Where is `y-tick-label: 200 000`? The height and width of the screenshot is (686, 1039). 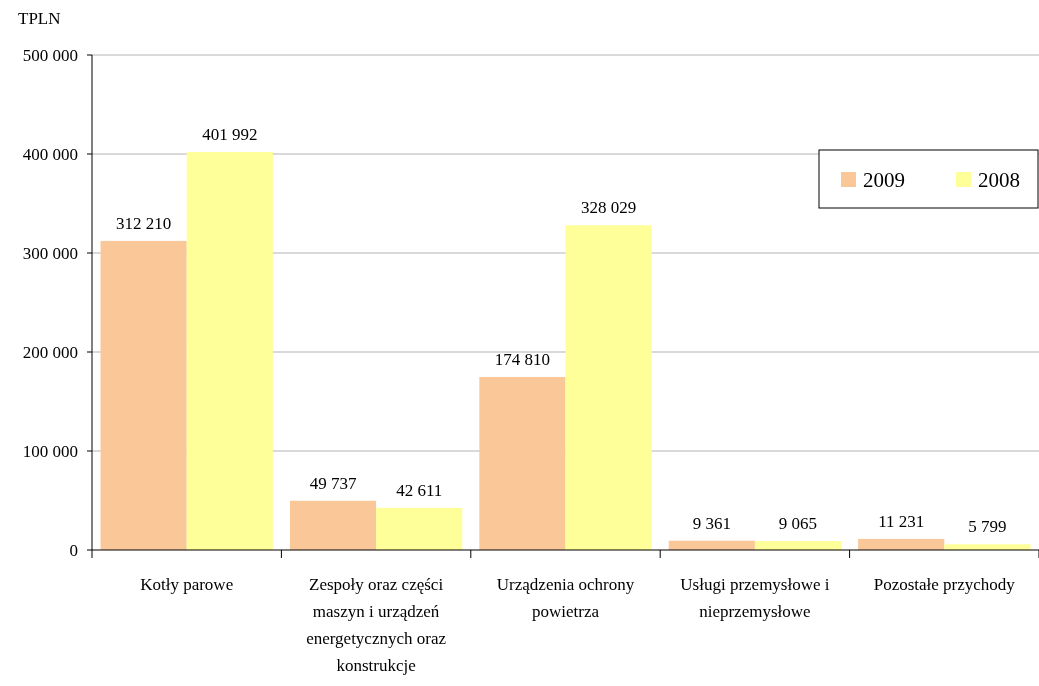 y-tick-label: 200 000 is located at coordinates (50, 352).